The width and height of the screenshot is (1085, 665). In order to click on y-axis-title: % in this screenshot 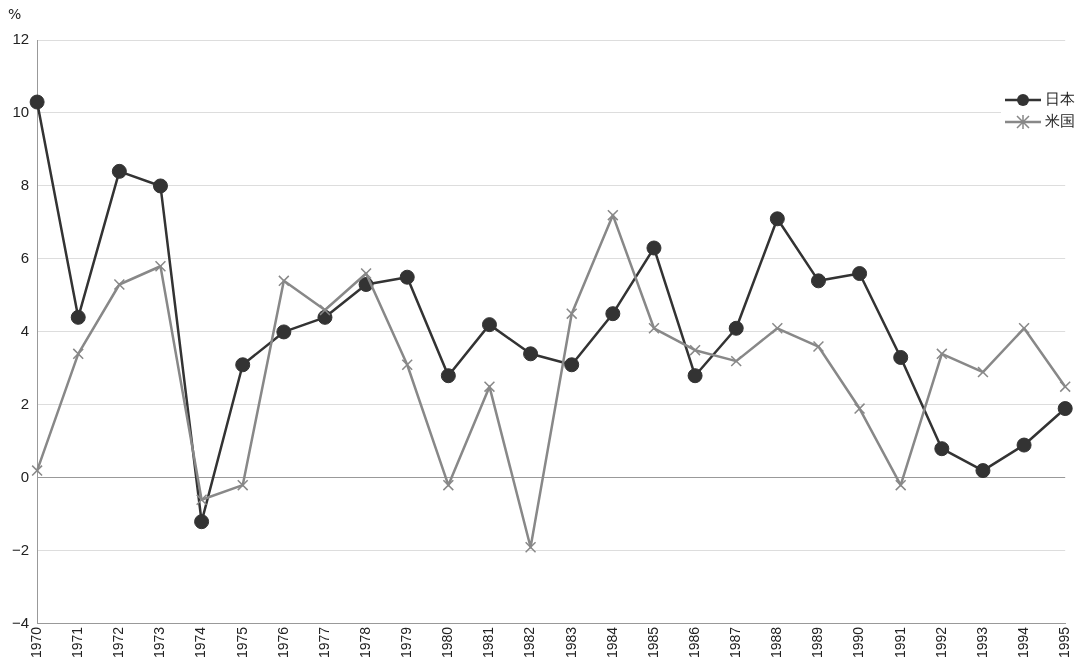, I will do `click(15, 14)`.